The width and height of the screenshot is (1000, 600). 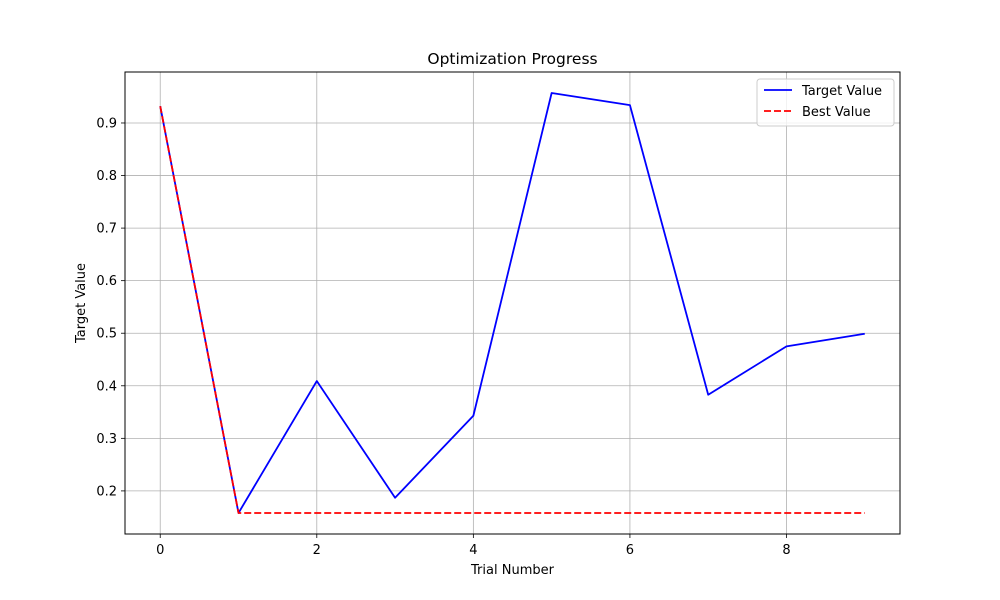 What do you see at coordinates (106, 439) in the screenshot?
I see `y-tick-label: 0.3` at bounding box center [106, 439].